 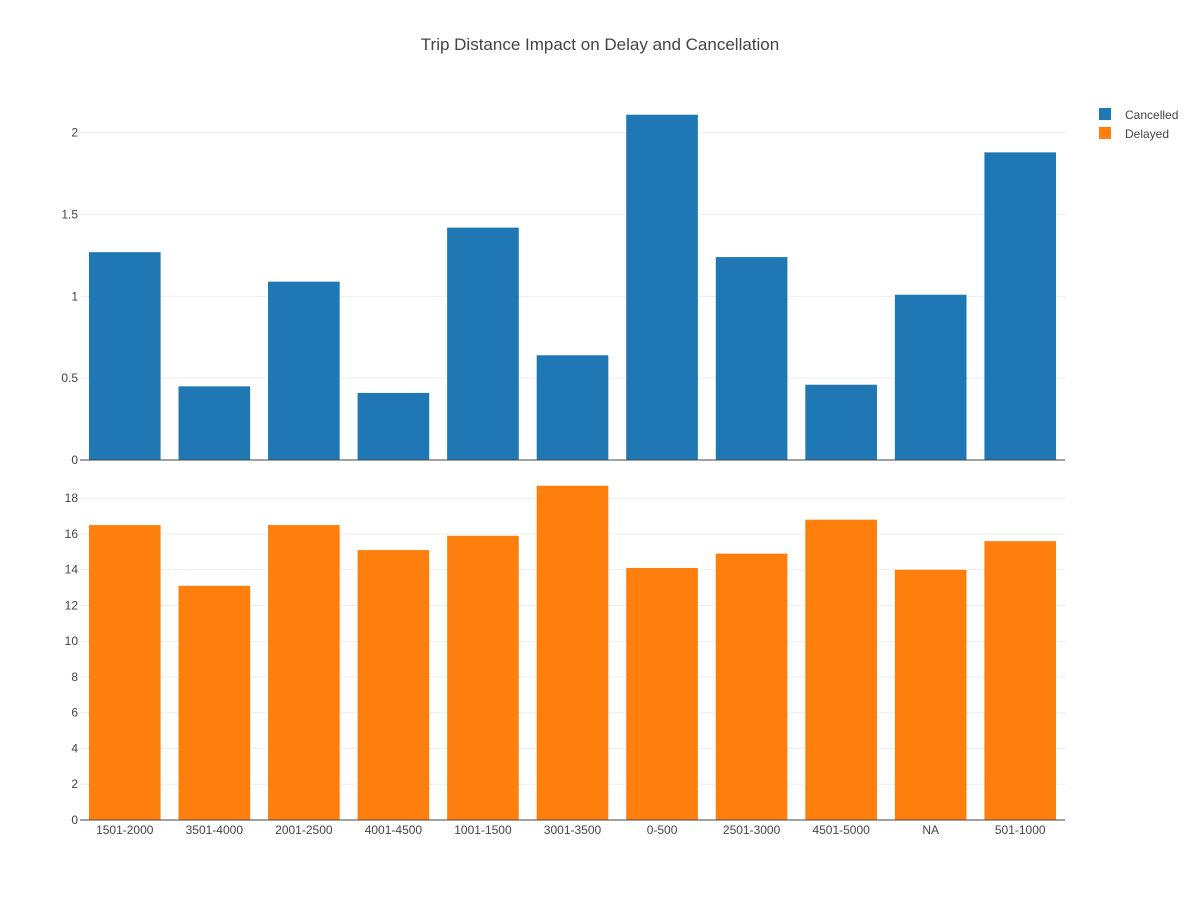 I want to click on x-tick-label: 0-500, so click(x=662, y=830).